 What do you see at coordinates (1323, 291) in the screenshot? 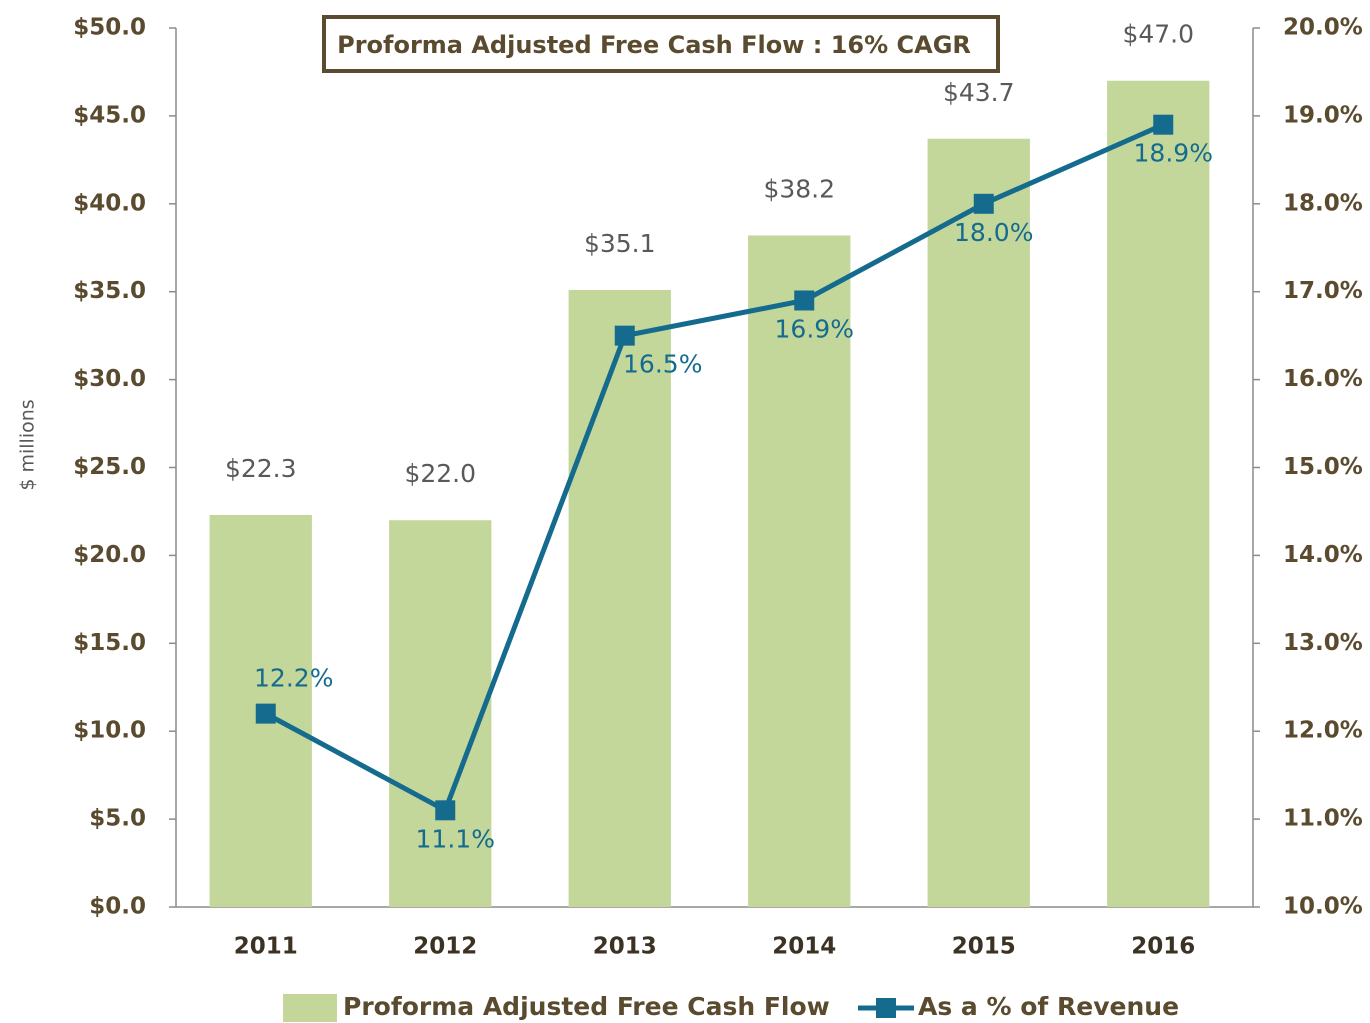
I see `y2-tick-label: 17.0%` at bounding box center [1323, 291].